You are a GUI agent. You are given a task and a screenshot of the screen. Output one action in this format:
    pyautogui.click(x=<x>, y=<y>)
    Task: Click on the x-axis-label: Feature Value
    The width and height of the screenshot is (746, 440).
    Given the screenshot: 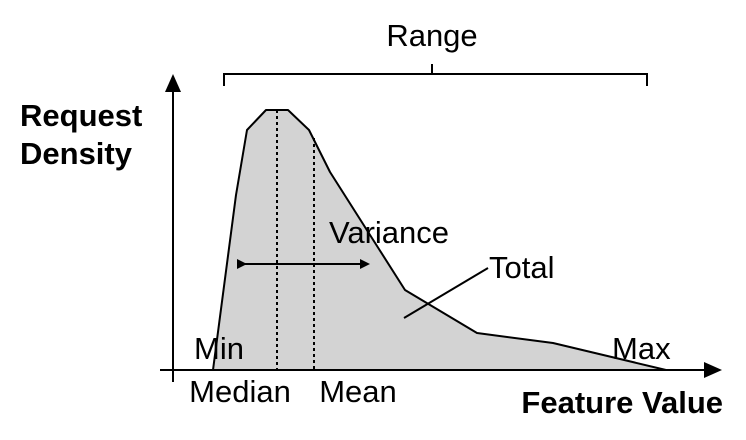 What is the action you would take?
    pyautogui.click(x=622, y=402)
    